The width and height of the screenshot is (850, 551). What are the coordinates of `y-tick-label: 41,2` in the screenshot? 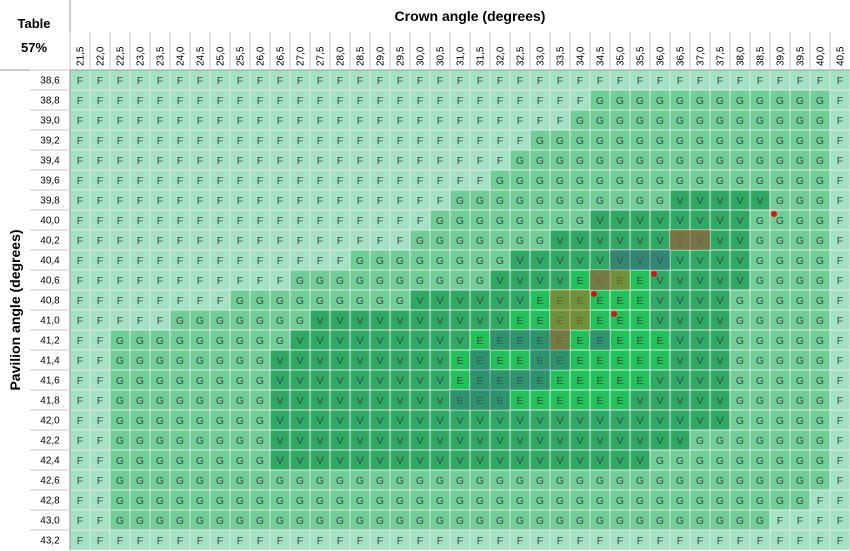 It's located at (50, 341).